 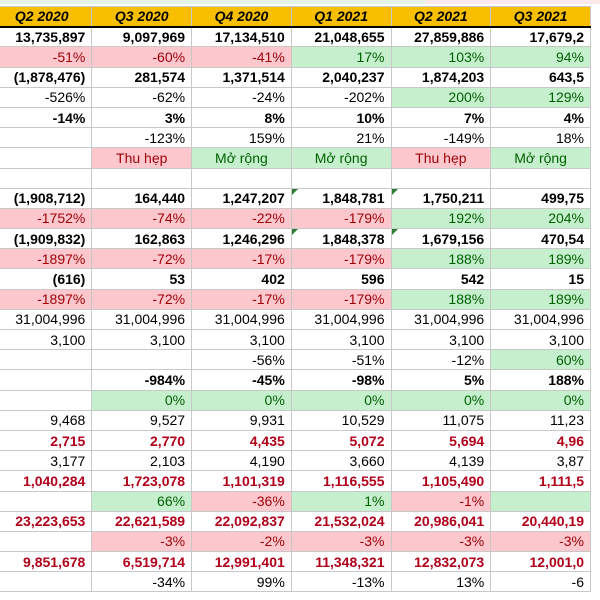 What do you see at coordinates (441, 521) in the screenshot?
I see `table-cell: 20,986,041` at bounding box center [441, 521].